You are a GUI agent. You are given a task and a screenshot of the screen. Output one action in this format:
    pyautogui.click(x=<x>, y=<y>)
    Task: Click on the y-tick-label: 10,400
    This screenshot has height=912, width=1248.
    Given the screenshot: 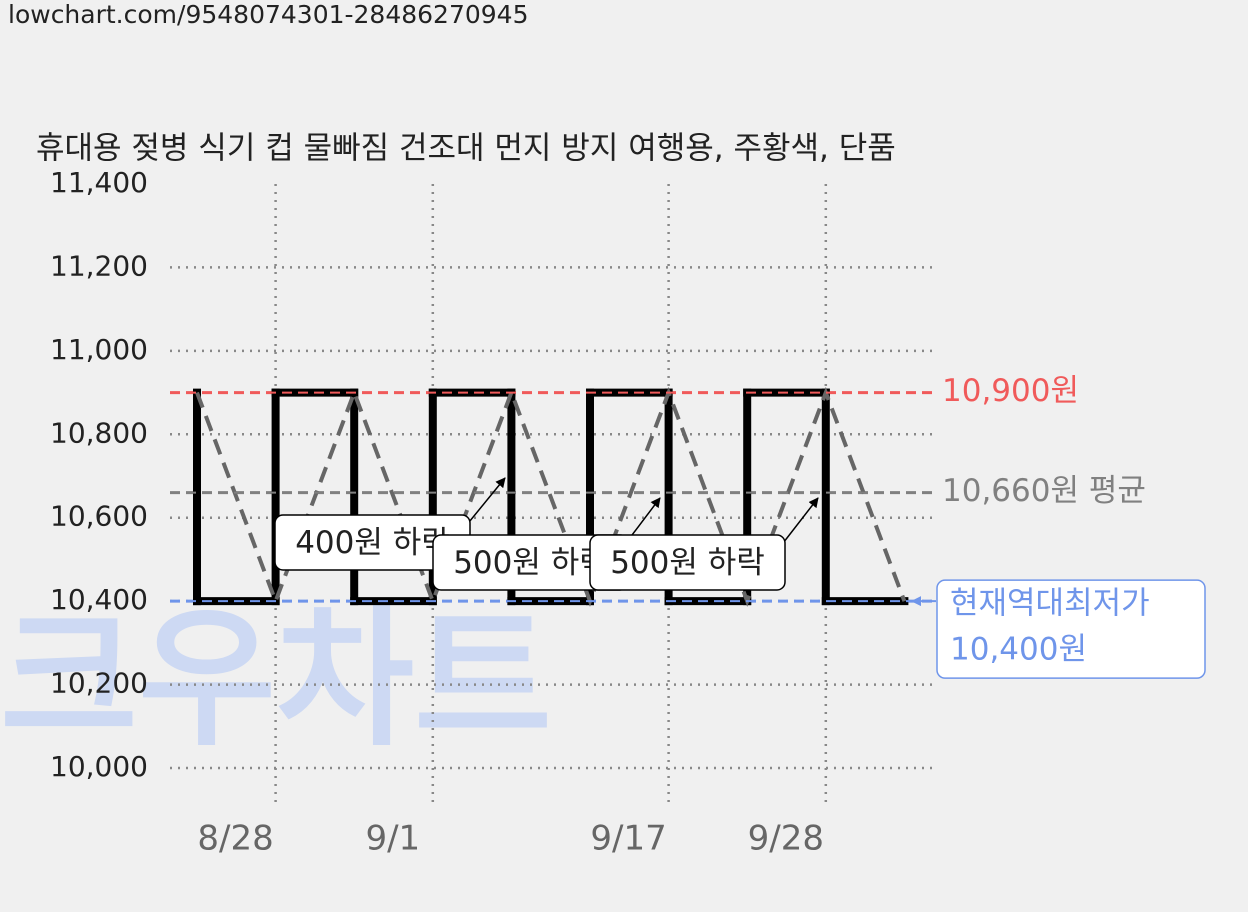 What is the action you would take?
    pyautogui.click(x=99, y=599)
    